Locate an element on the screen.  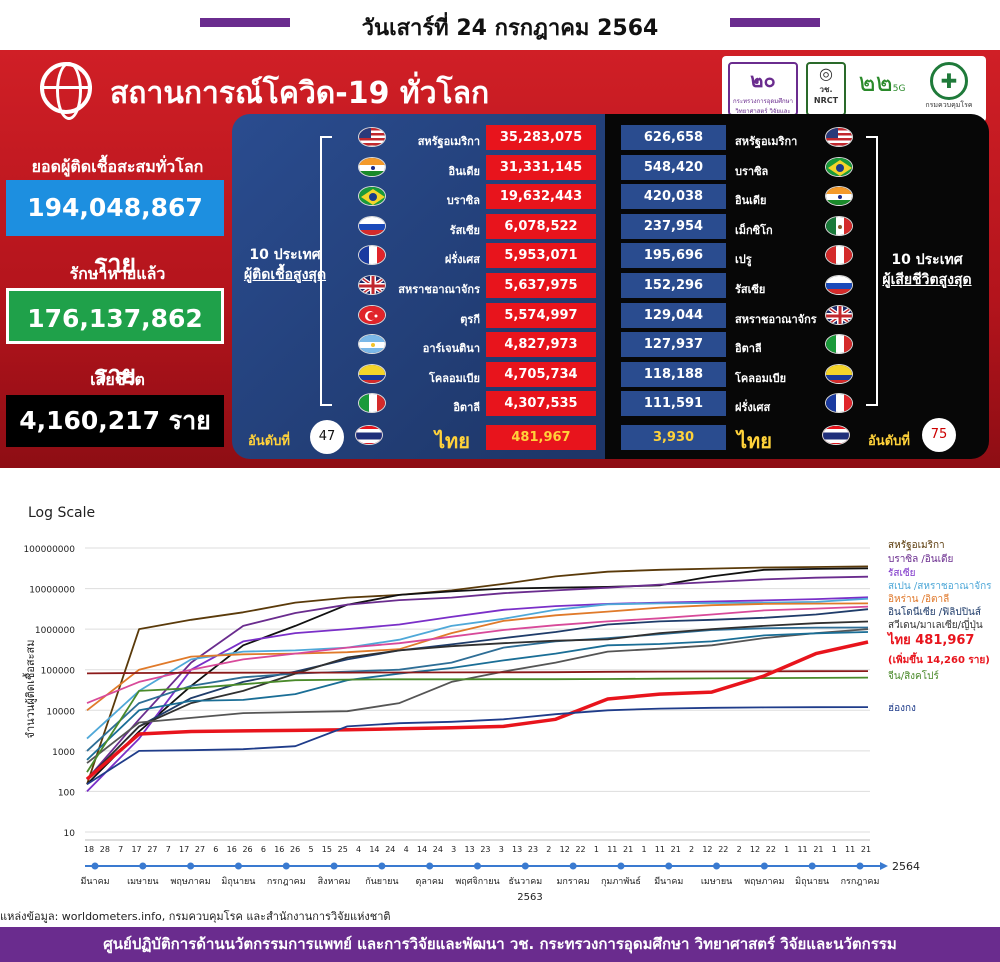
y-tick-label: 100000 is located at coordinates (58, 672).